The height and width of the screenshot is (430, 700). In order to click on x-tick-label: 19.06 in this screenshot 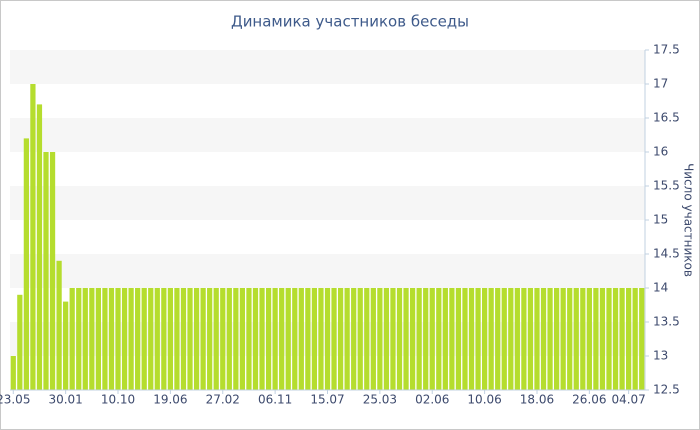, I will do `click(170, 400)`.